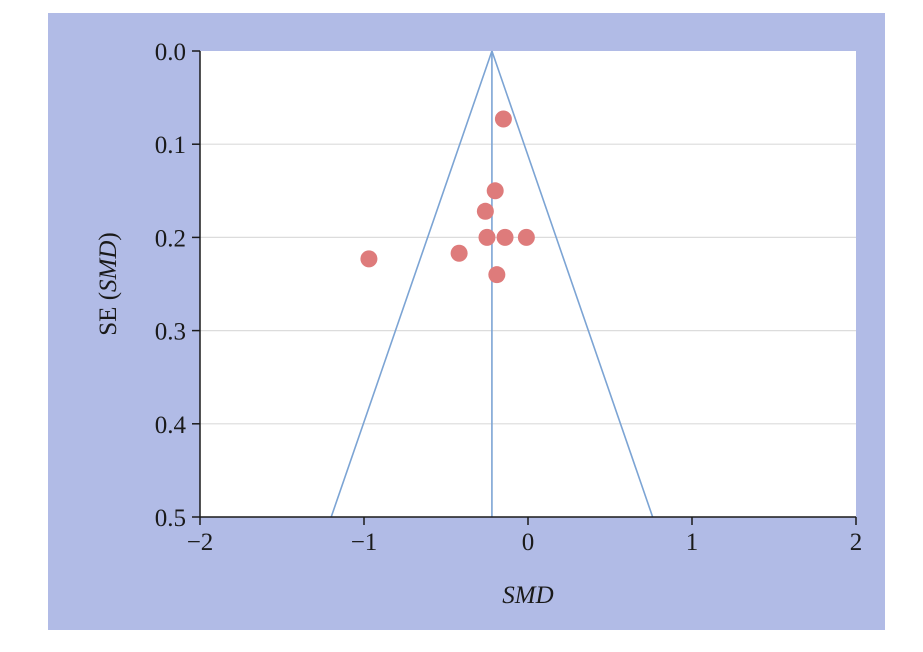 The width and height of the screenshot is (923, 652). I want to click on x-axis-title: SMD, so click(527, 595).